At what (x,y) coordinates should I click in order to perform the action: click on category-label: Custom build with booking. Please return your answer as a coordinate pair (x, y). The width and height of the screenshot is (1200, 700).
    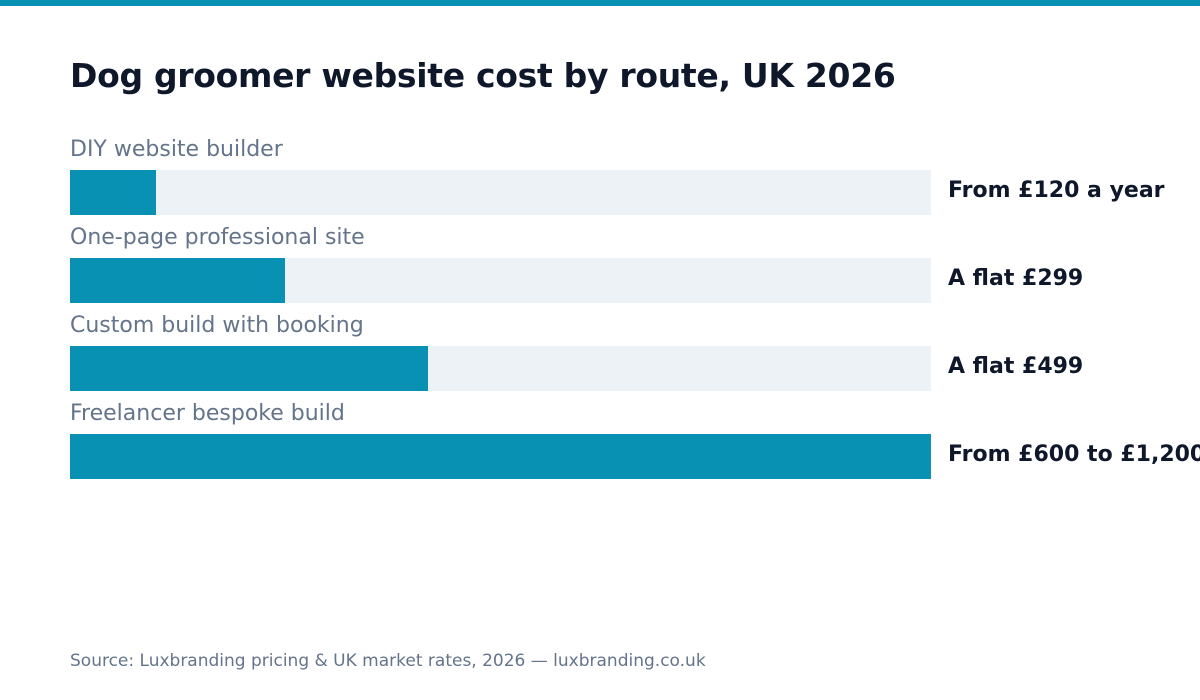
    Looking at the image, I should click on (217, 325).